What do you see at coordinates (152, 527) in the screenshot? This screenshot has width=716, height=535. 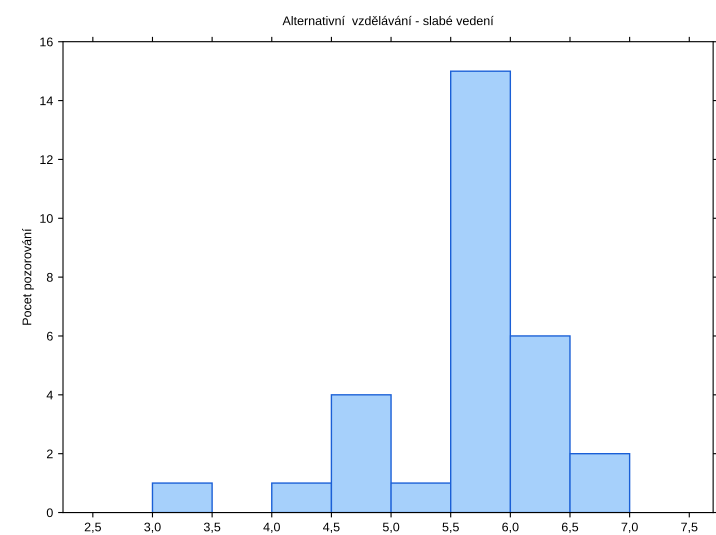 I see `x-tick-label: 3,0` at bounding box center [152, 527].